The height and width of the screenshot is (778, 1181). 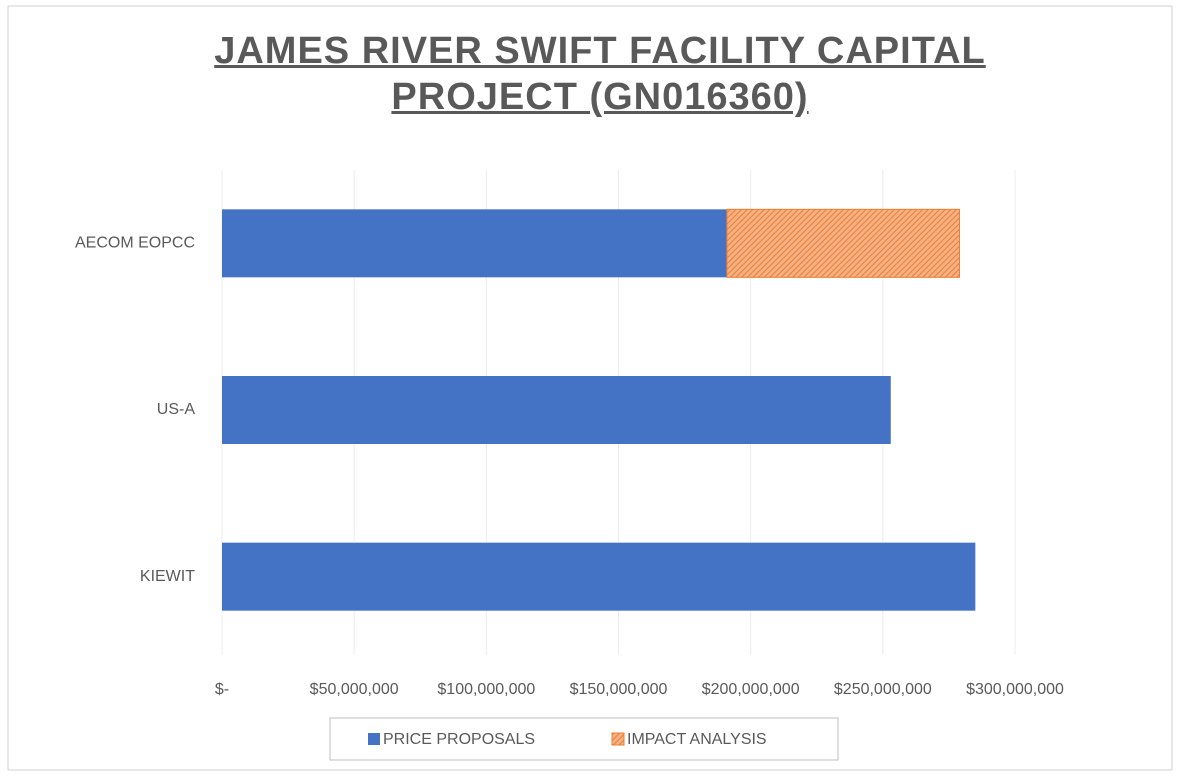 What do you see at coordinates (176, 409) in the screenshot?
I see `y-tick-label: US-A` at bounding box center [176, 409].